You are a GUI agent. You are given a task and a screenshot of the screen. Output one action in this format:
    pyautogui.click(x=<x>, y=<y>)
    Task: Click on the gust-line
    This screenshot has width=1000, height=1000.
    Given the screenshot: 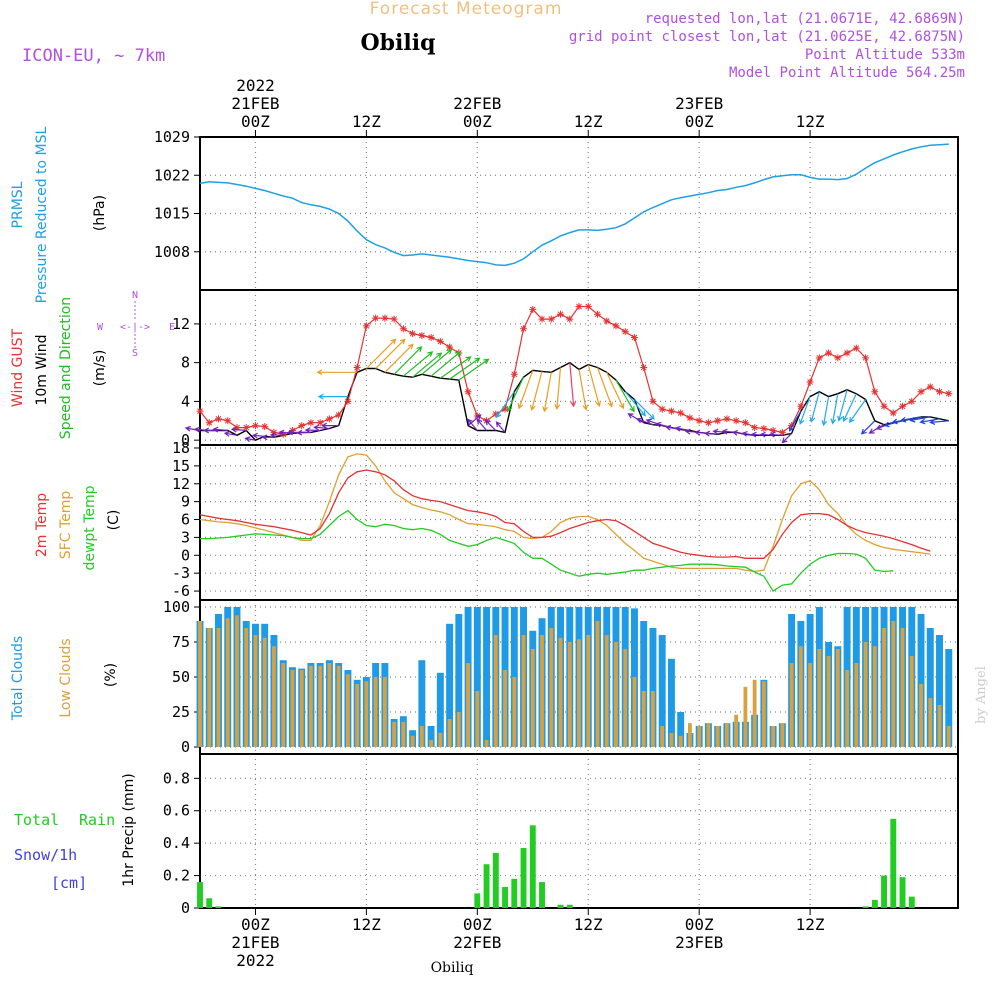 What is the action you would take?
    pyautogui.click(x=574, y=370)
    